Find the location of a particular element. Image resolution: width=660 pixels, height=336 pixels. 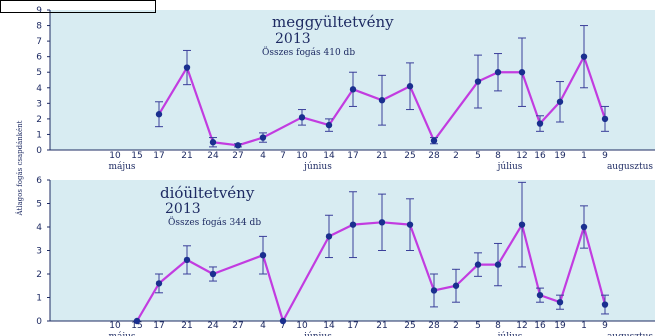

chart-title: dióültetvény is located at coordinates (207, 193).